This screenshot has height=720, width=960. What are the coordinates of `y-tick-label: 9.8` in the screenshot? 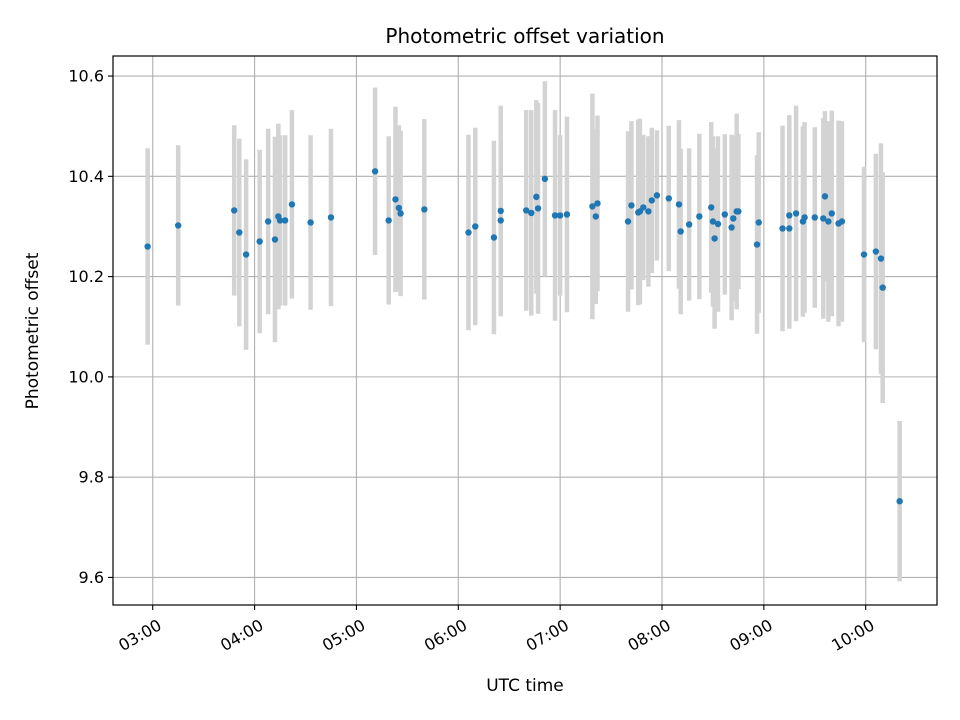 It's located at (91, 477).